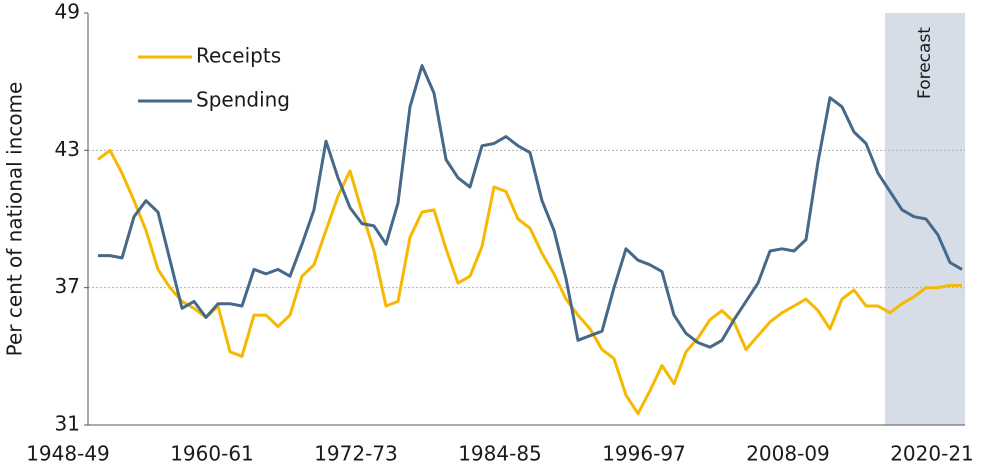 The image size is (995, 471). I want to click on x-tick-label: 2008-09, so click(788, 454).